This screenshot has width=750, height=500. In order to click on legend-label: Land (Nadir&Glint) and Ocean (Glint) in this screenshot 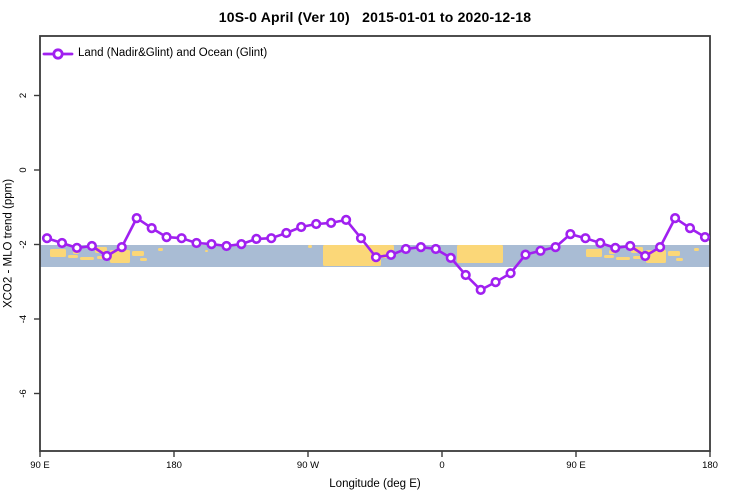, I will do `click(173, 53)`.